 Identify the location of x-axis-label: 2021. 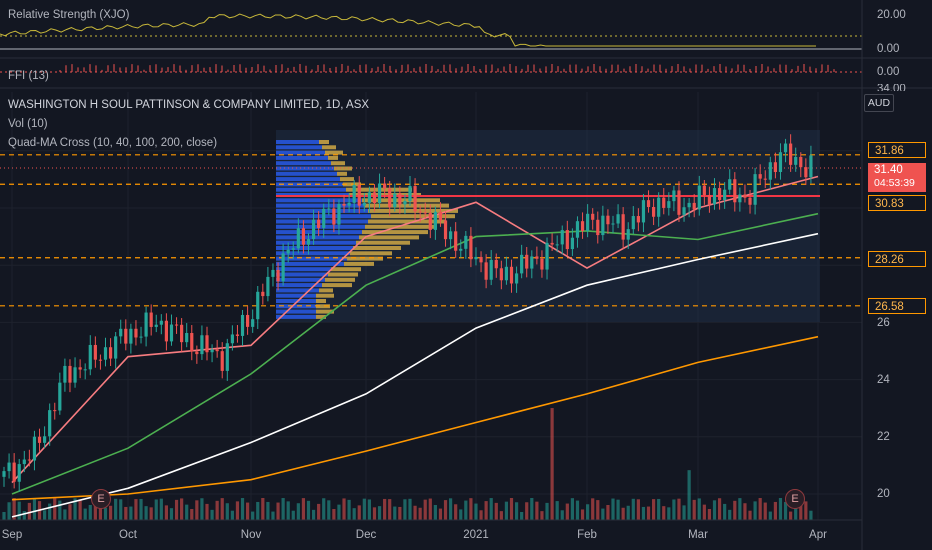
(476, 535).